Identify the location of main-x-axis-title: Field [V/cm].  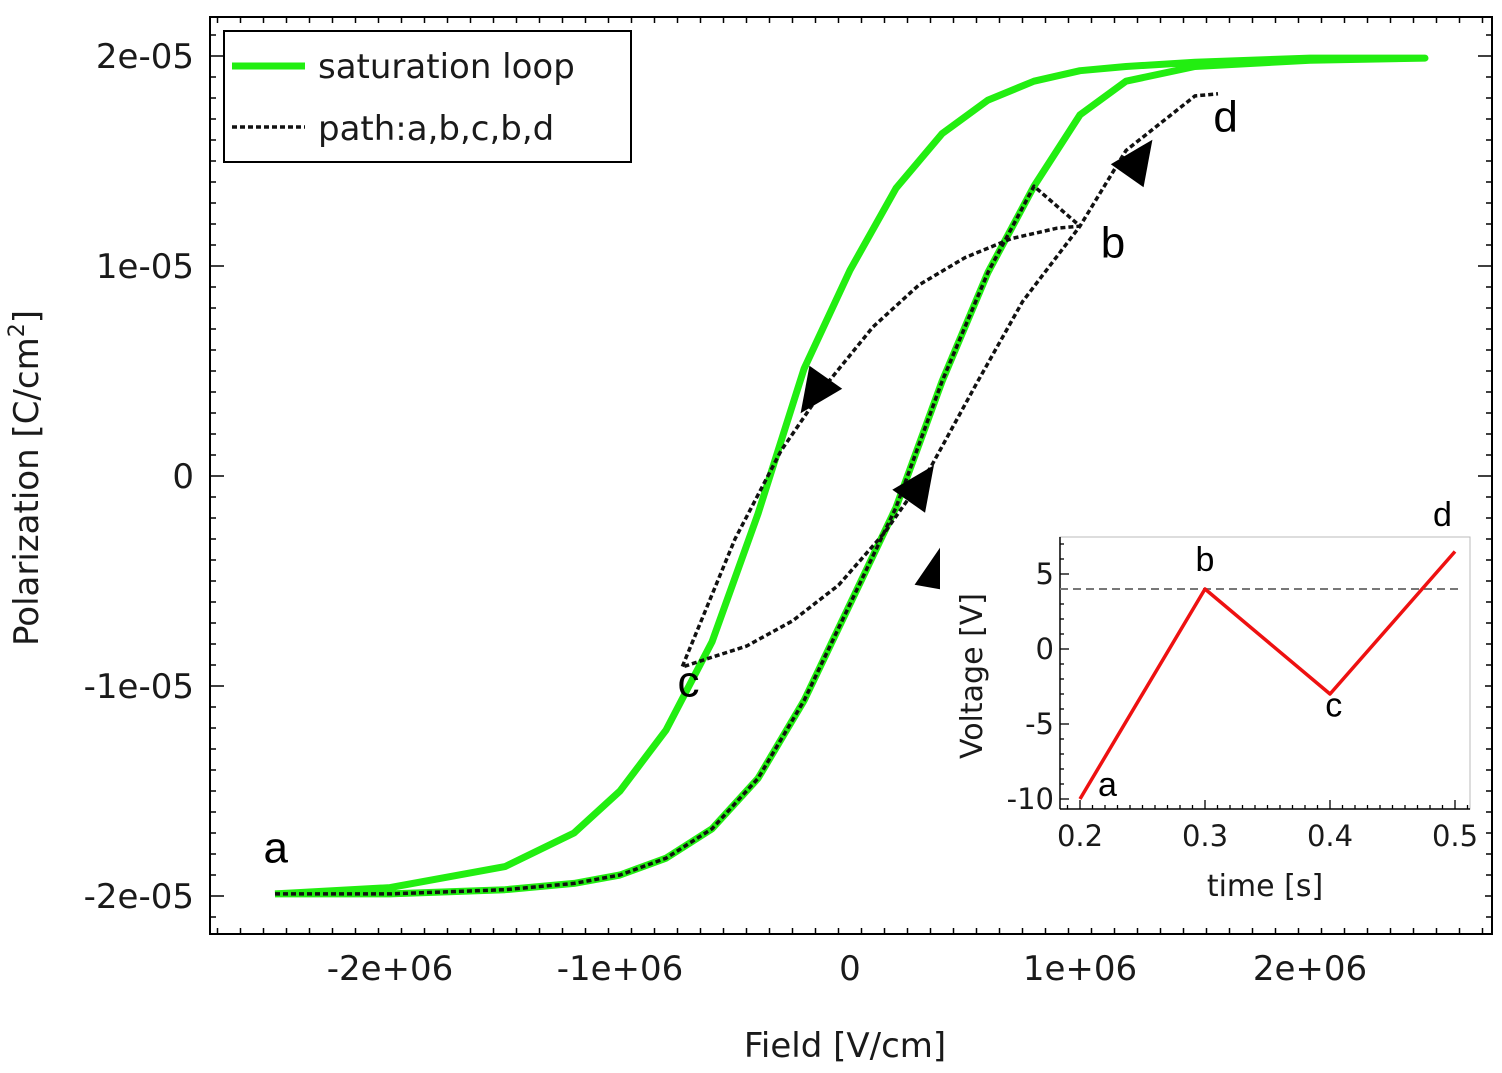
(845, 1046).